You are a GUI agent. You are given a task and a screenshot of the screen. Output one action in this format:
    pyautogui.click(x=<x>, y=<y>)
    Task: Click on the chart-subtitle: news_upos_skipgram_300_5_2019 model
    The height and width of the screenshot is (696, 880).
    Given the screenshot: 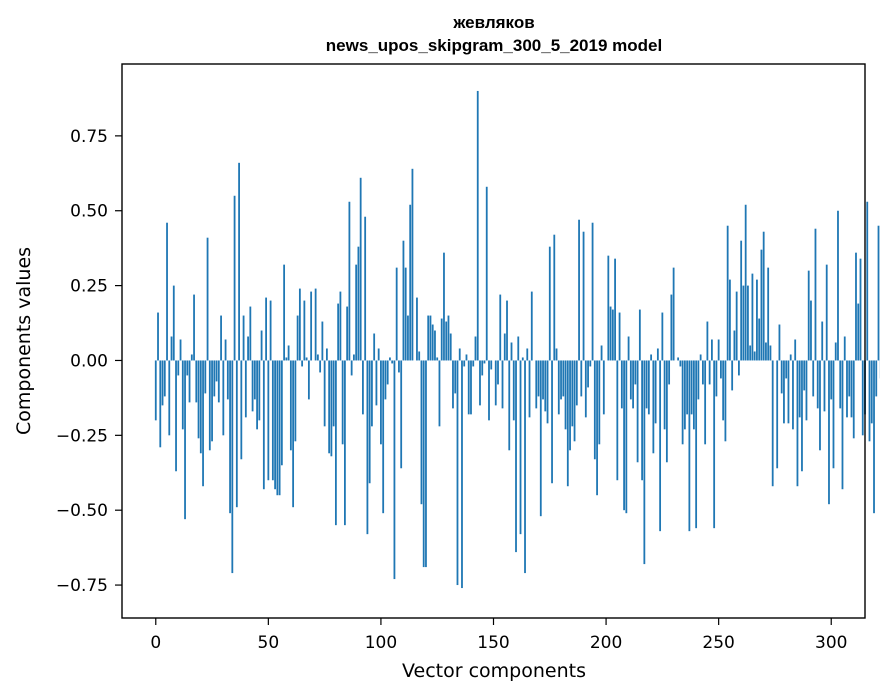 What is the action you would take?
    pyautogui.click(x=494, y=45)
    